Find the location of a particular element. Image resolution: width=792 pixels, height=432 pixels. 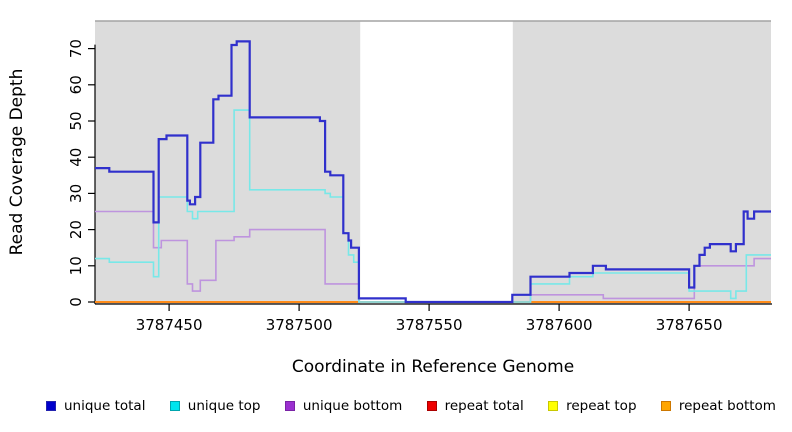

legend-item-repeat-top: repeat top is located at coordinates (592, 406).